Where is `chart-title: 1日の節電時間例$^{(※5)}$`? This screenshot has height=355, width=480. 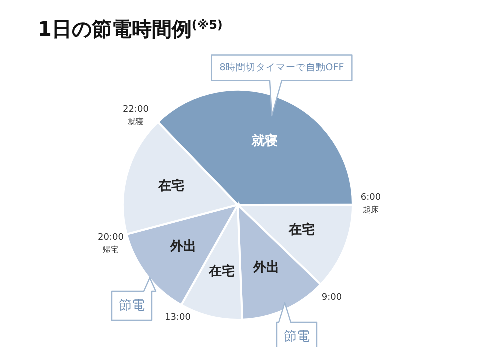
chart-title: 1日の節電時間例$^{(※5)}$ is located at coordinates (130, 29).